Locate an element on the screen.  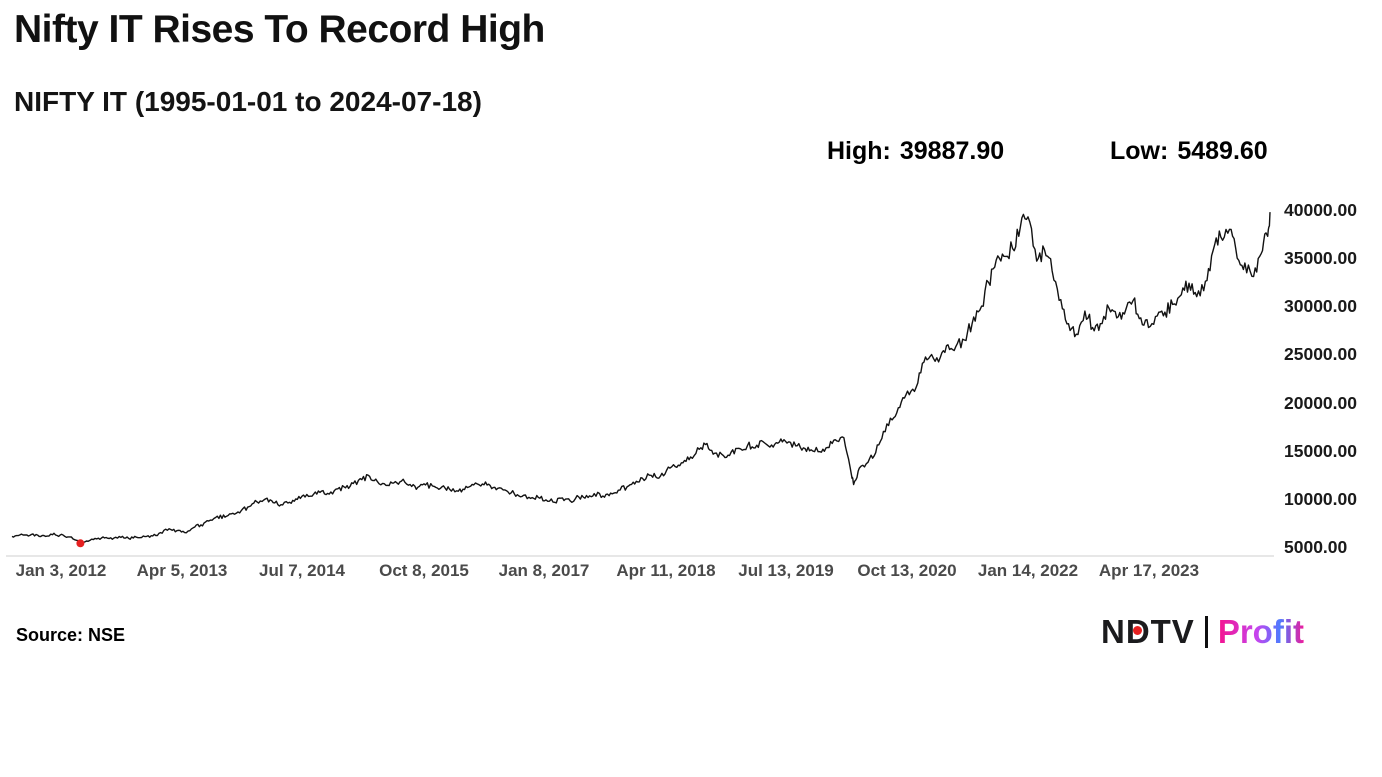
high-annotation: High: 39887.90 is located at coordinates (915, 151).